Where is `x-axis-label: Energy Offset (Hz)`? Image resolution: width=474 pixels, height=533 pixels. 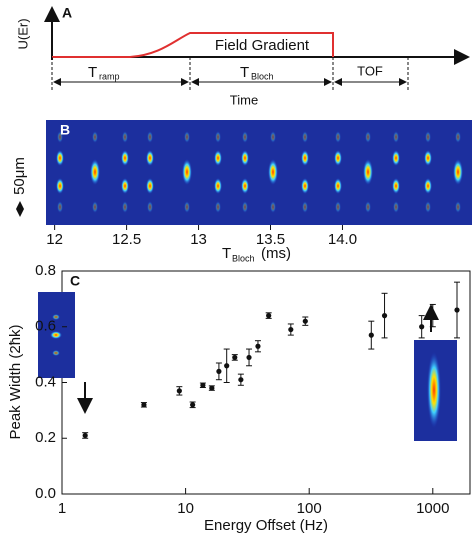
x-axis-label: Energy Offset (Hz) is located at coordinates (266, 525).